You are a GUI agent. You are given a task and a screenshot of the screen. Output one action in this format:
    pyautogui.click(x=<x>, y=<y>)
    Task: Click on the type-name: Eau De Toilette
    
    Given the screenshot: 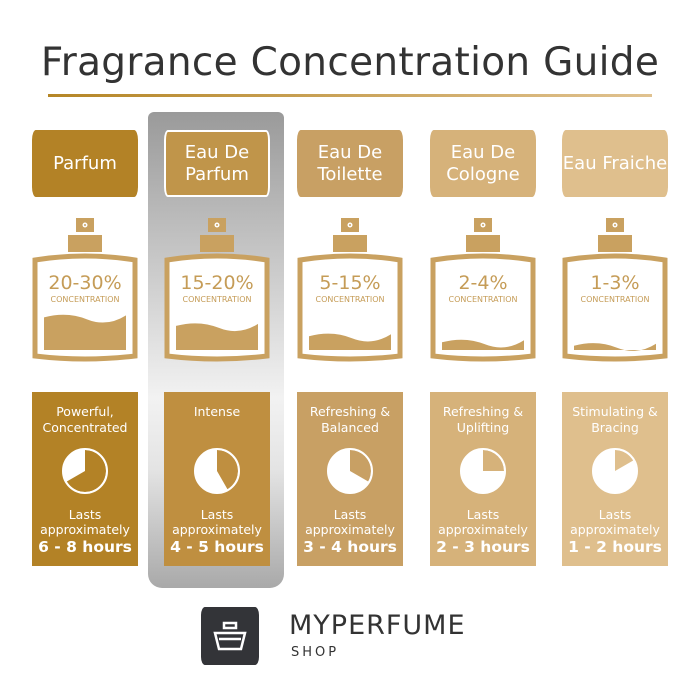 What is the action you would take?
    pyautogui.click(x=350, y=163)
    